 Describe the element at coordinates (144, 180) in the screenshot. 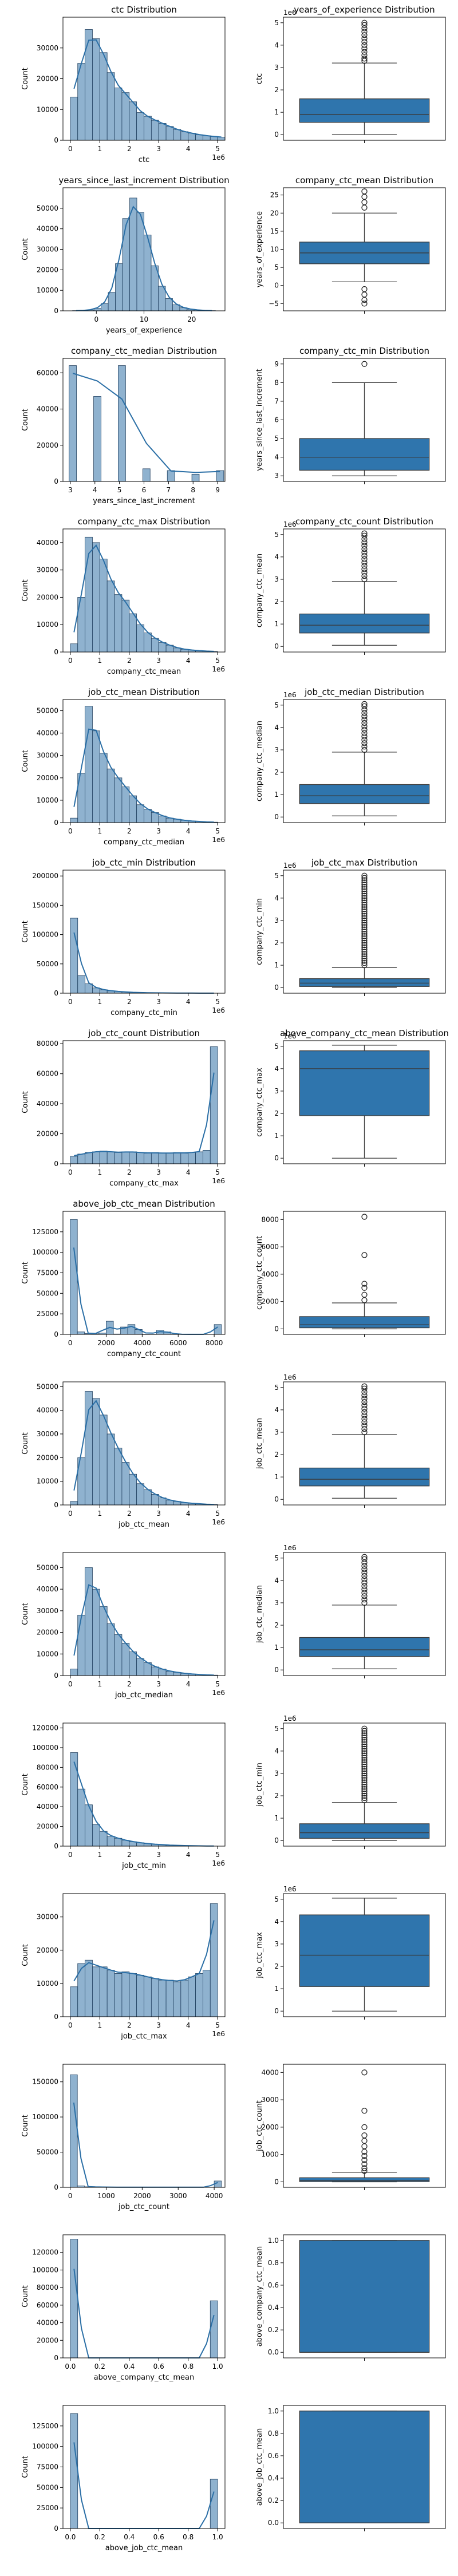

I see `chart-title: years_since_last_increment Distribution` at that location.